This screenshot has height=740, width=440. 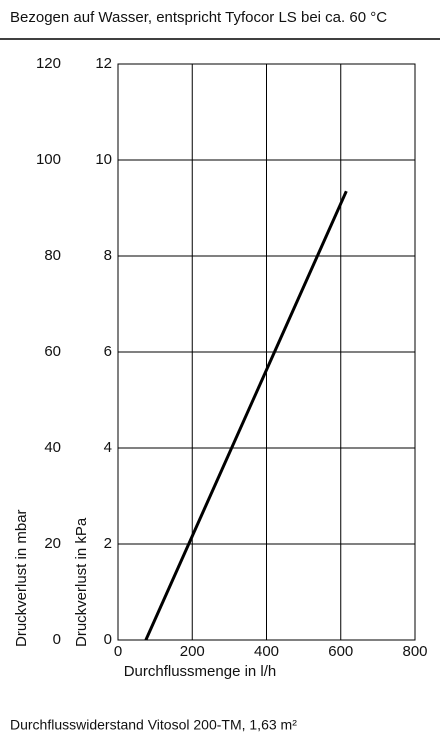 What do you see at coordinates (52, 351) in the screenshot?
I see `y2-tick-label: 60` at bounding box center [52, 351].